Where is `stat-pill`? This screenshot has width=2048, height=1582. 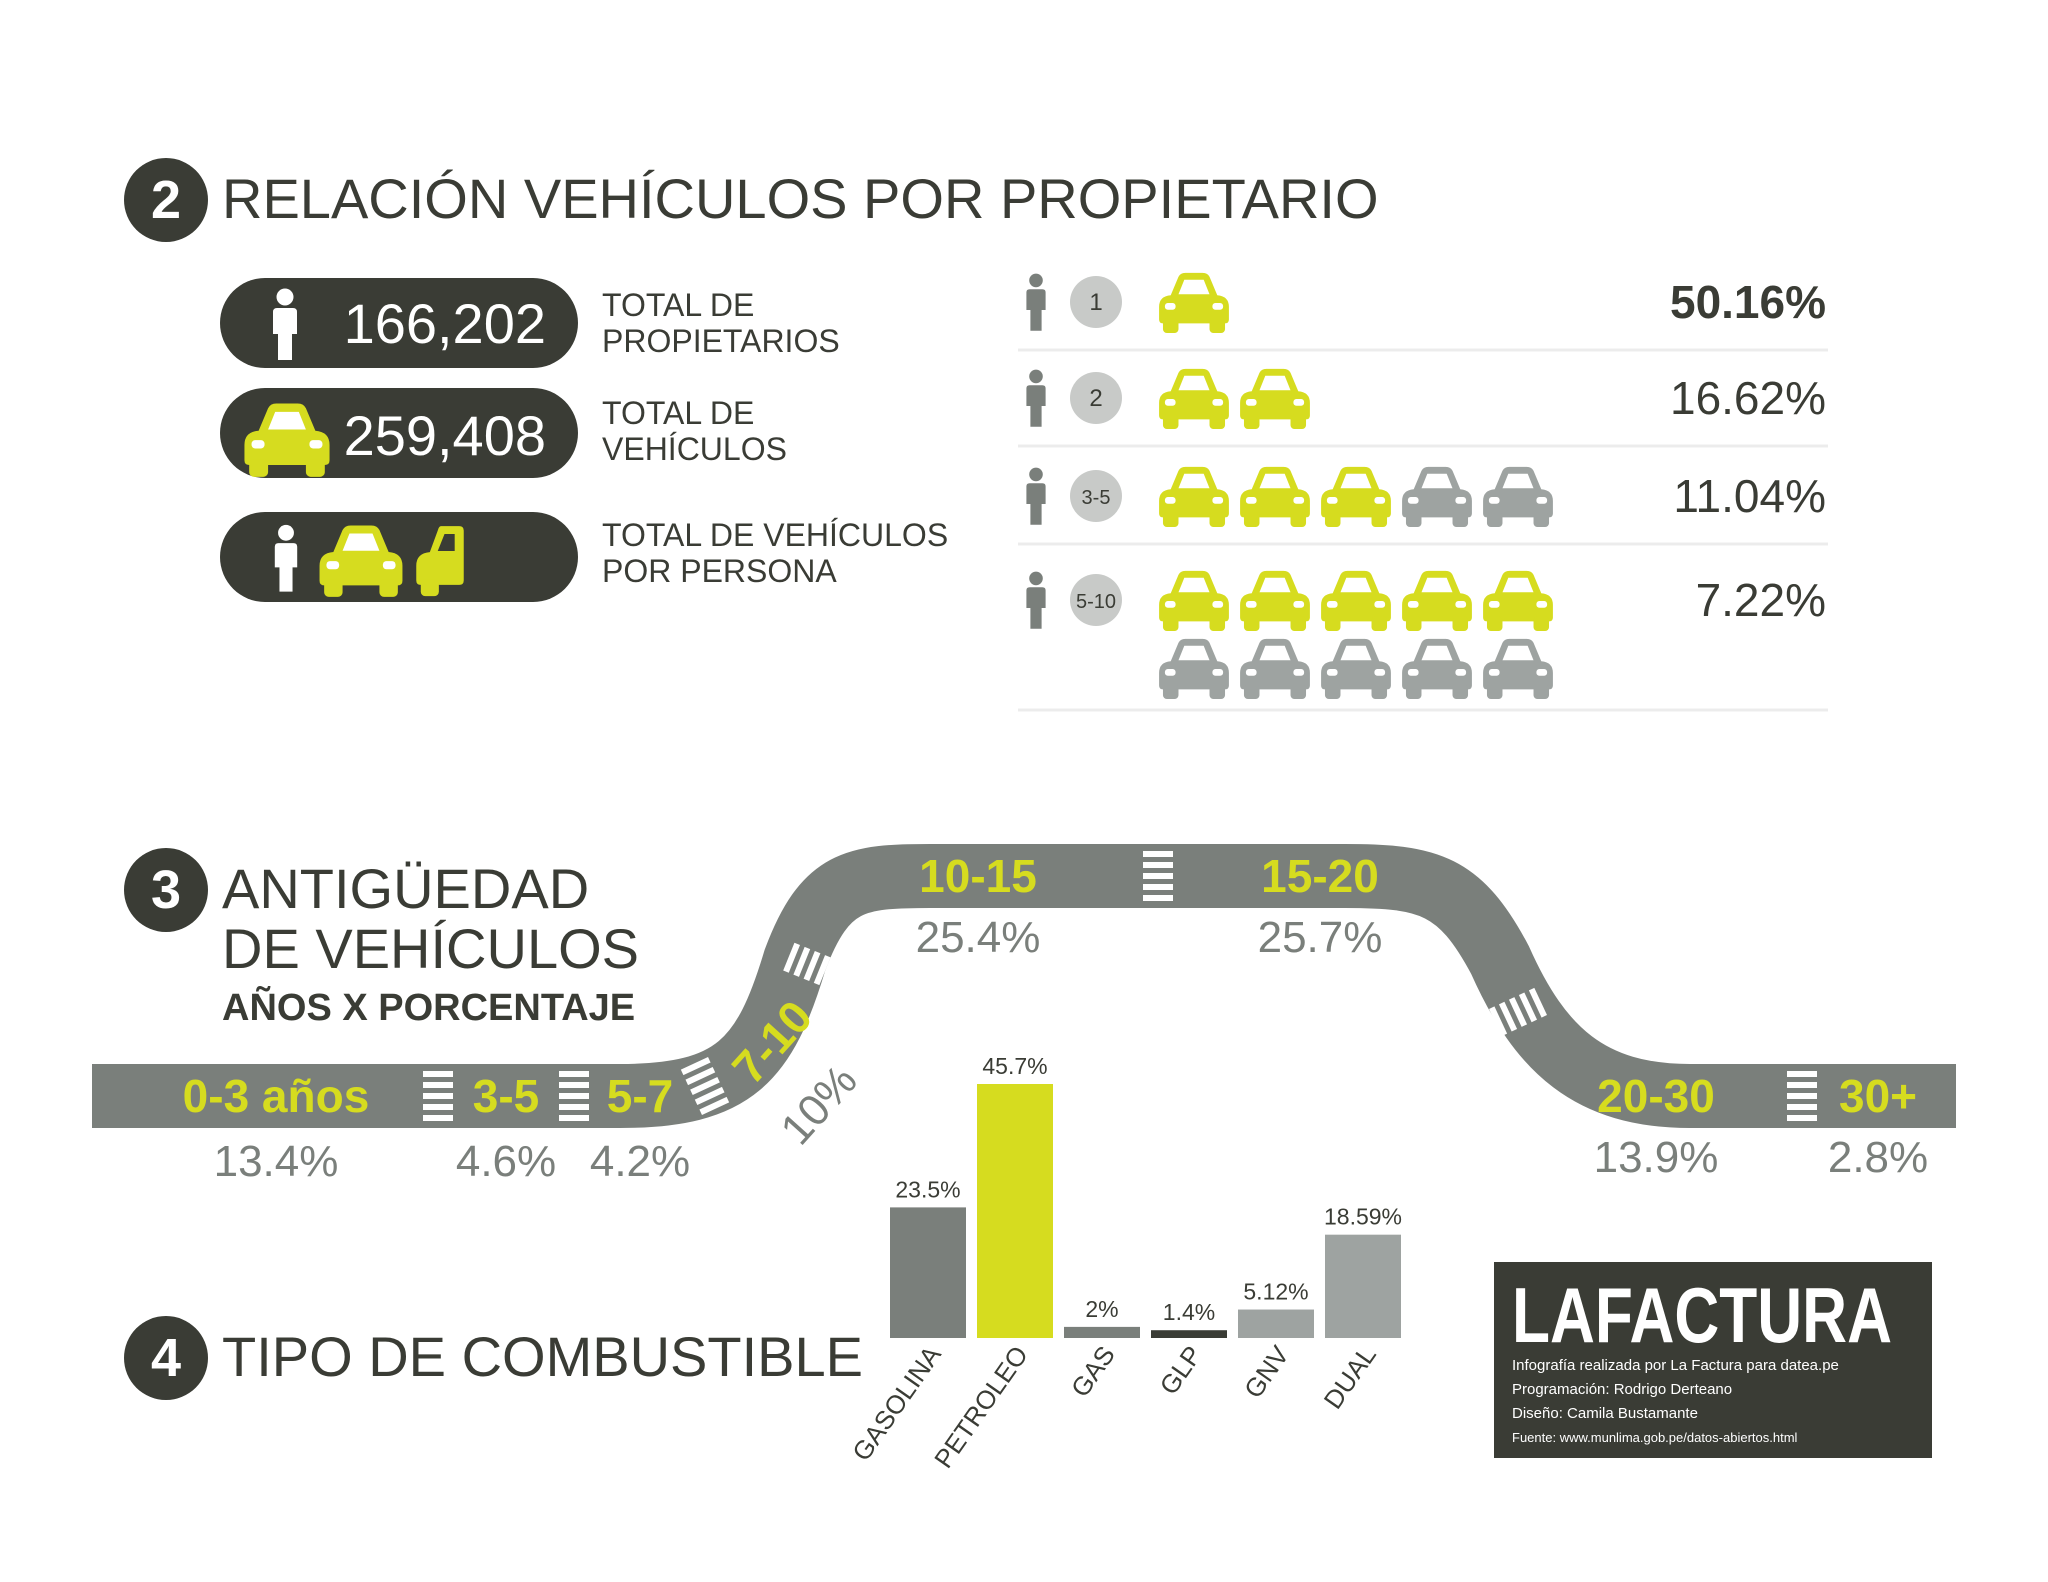
stat-pill is located at coordinates (399, 323).